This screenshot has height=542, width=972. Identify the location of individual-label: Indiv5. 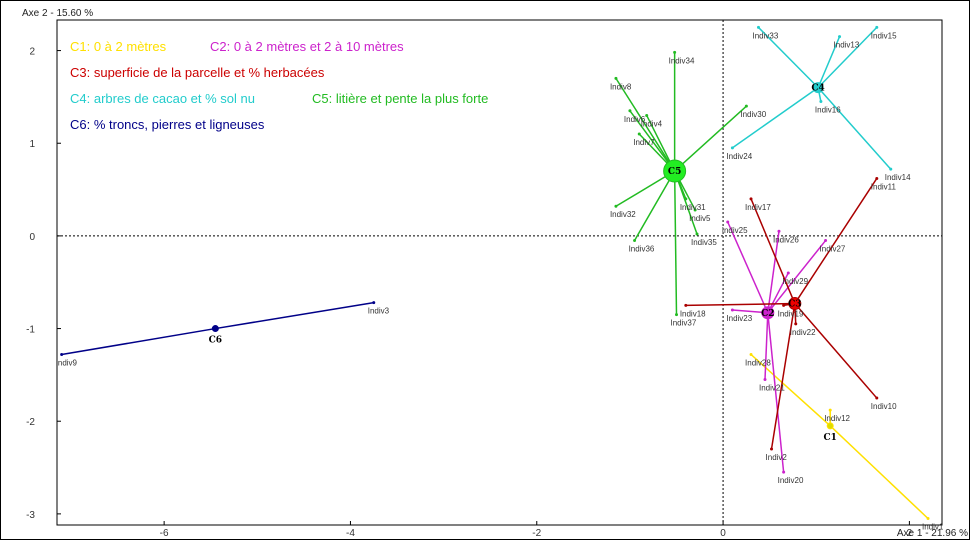
(700, 218).